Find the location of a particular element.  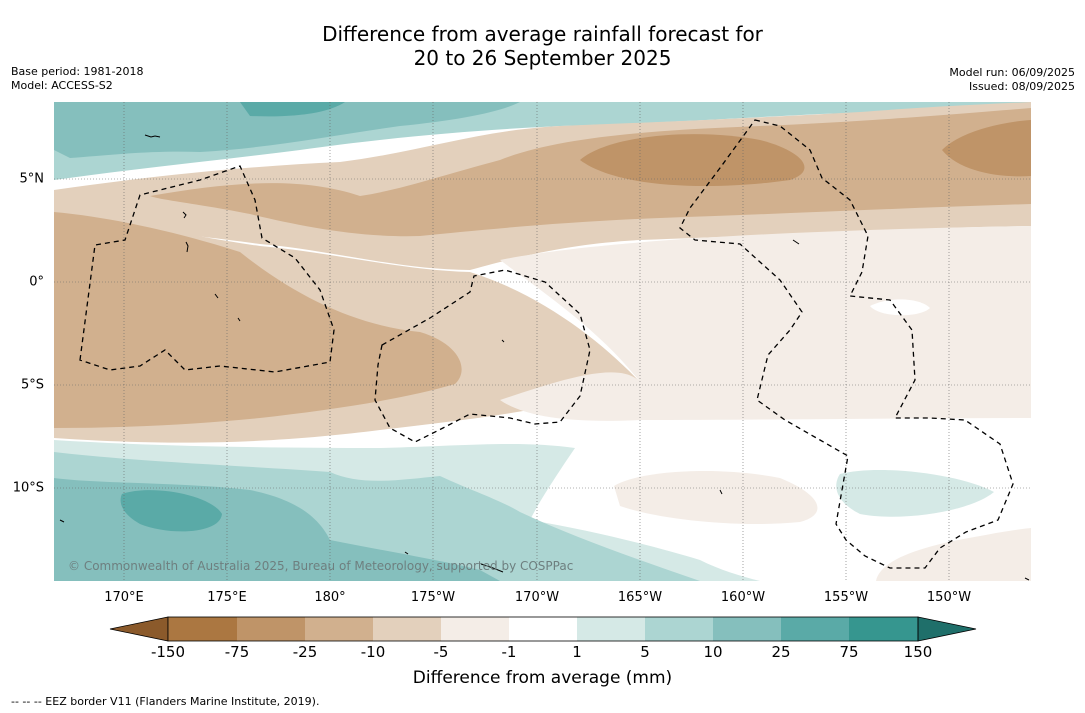

east-small-white is located at coordinates (900, 307).